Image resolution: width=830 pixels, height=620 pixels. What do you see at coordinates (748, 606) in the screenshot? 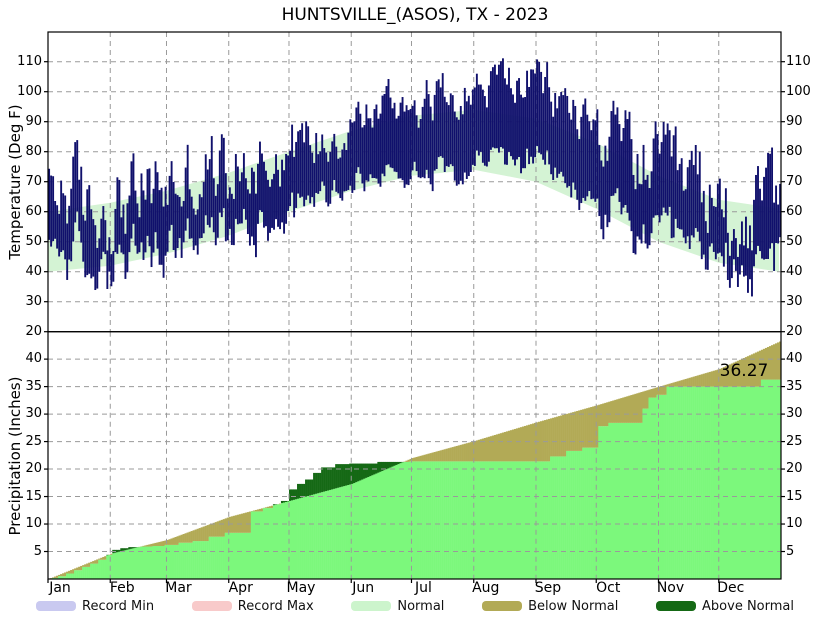
I see `legend-label: Above Normal` at bounding box center [748, 606].